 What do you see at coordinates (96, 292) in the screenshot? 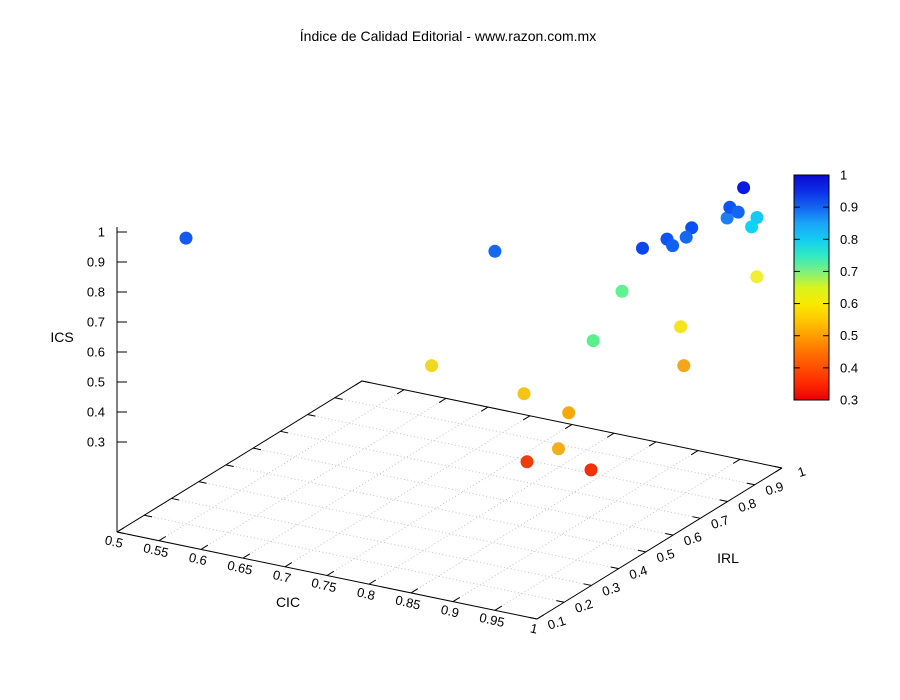
I see `ics-tick-label: 0.8` at bounding box center [96, 292].